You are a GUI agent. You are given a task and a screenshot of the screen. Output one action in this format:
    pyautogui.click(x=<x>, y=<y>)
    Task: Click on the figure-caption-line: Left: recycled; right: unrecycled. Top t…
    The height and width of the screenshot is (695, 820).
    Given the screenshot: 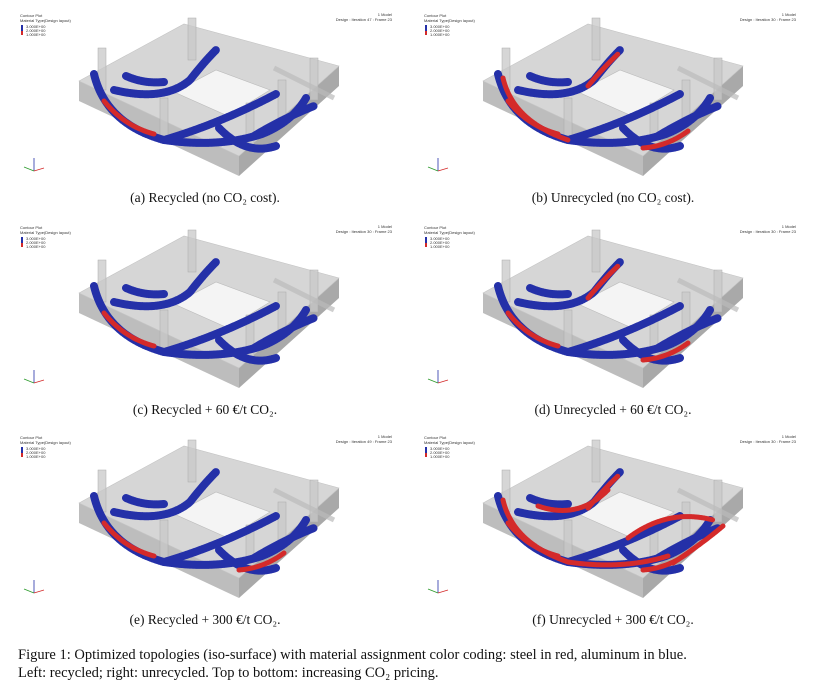 What is the action you would take?
    pyautogui.click(x=228, y=673)
    